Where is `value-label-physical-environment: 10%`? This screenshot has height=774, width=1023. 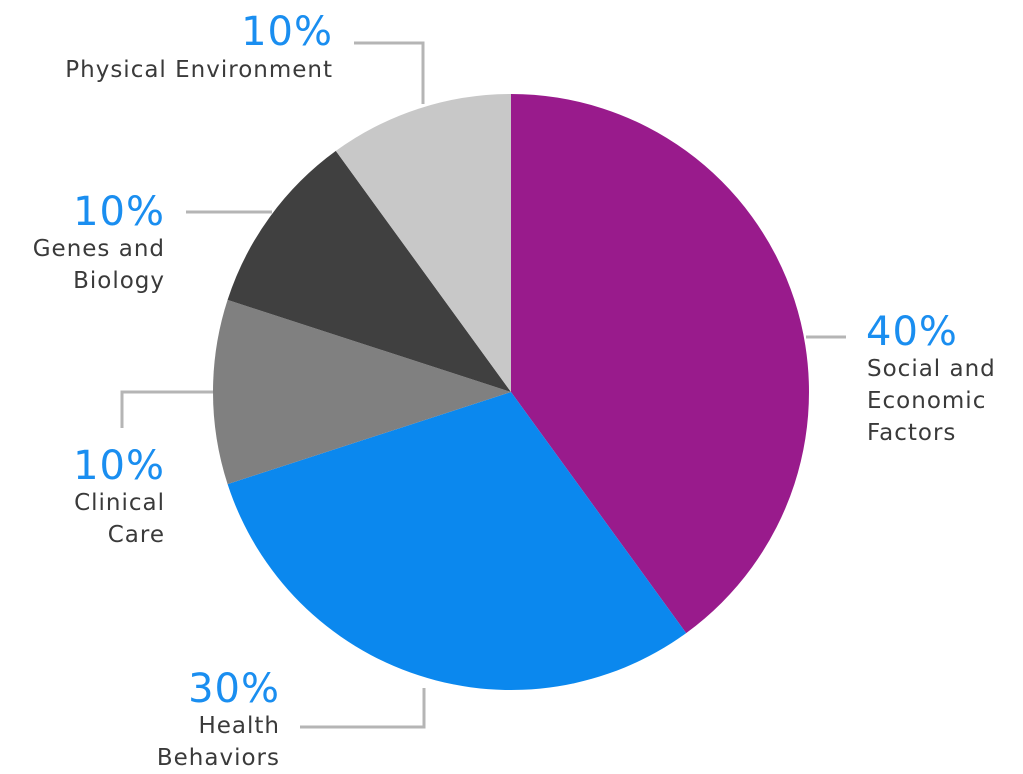 value-label-physical-environment: 10% is located at coordinates (287, 32).